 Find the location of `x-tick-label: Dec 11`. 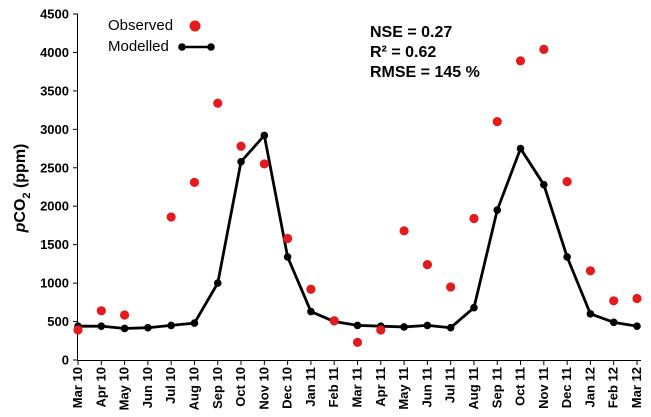

x-tick-label: Dec 11 is located at coordinates (566, 387).